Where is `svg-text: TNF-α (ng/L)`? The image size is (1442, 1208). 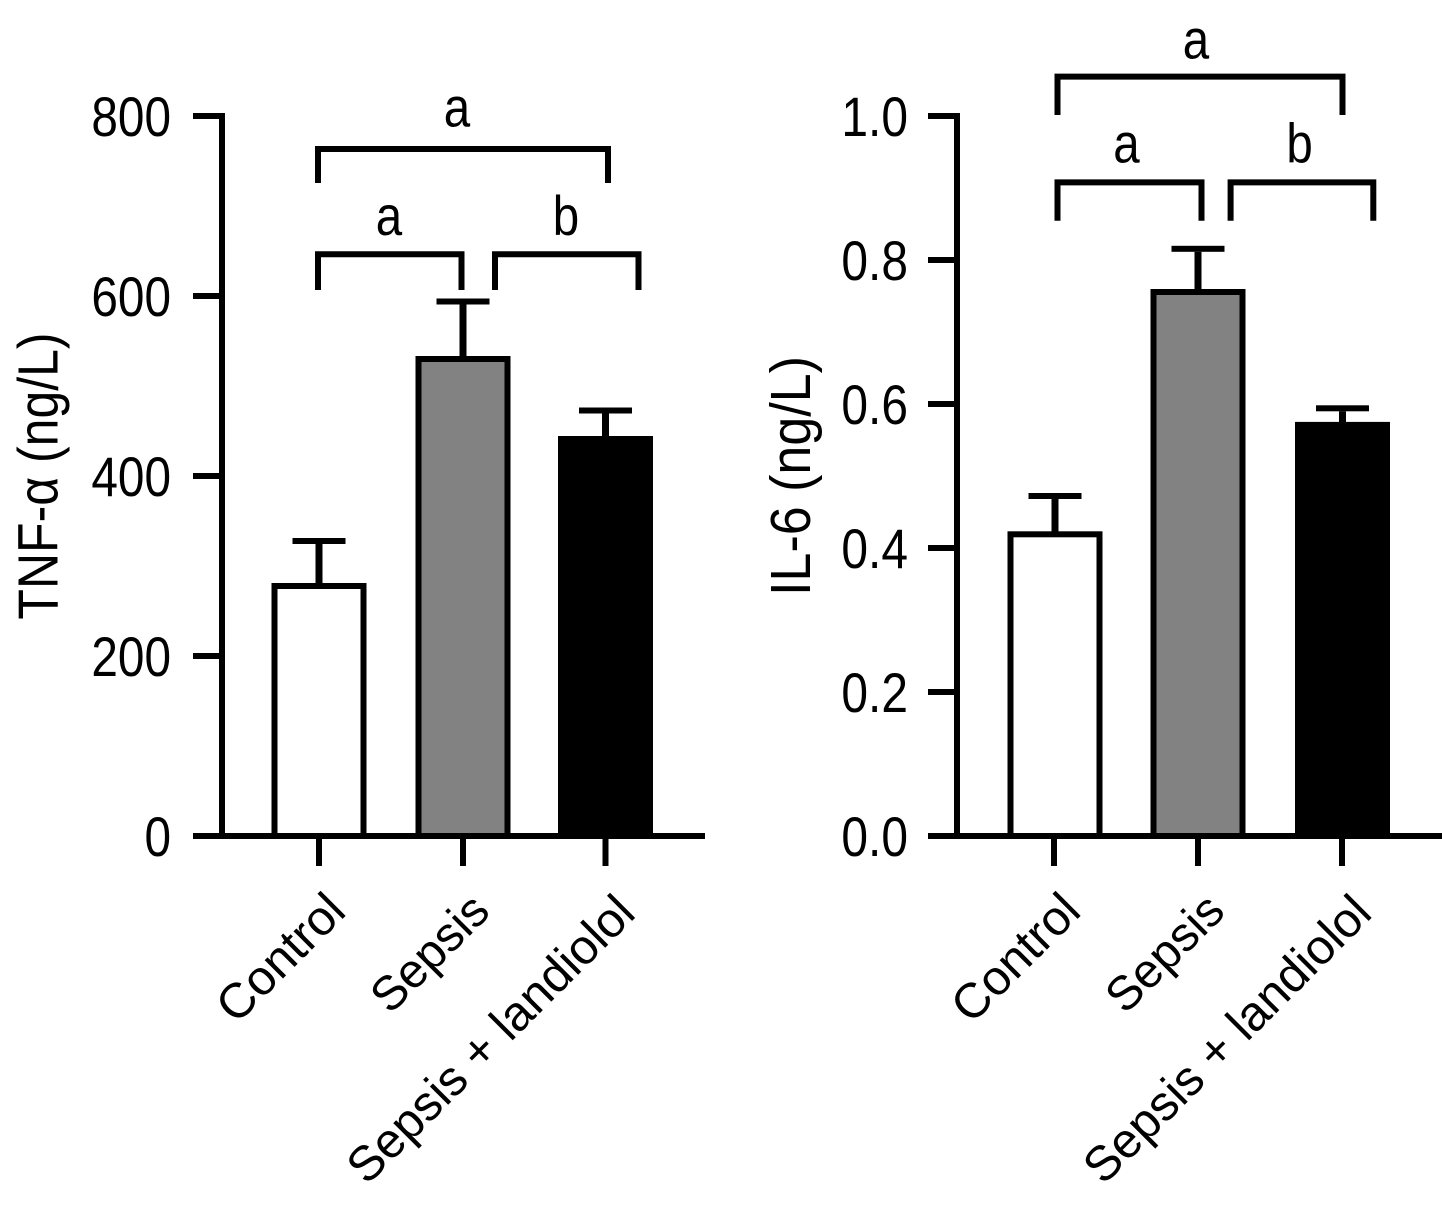 svg-text: TNF-α (ng/L) is located at coordinates (39, 475).